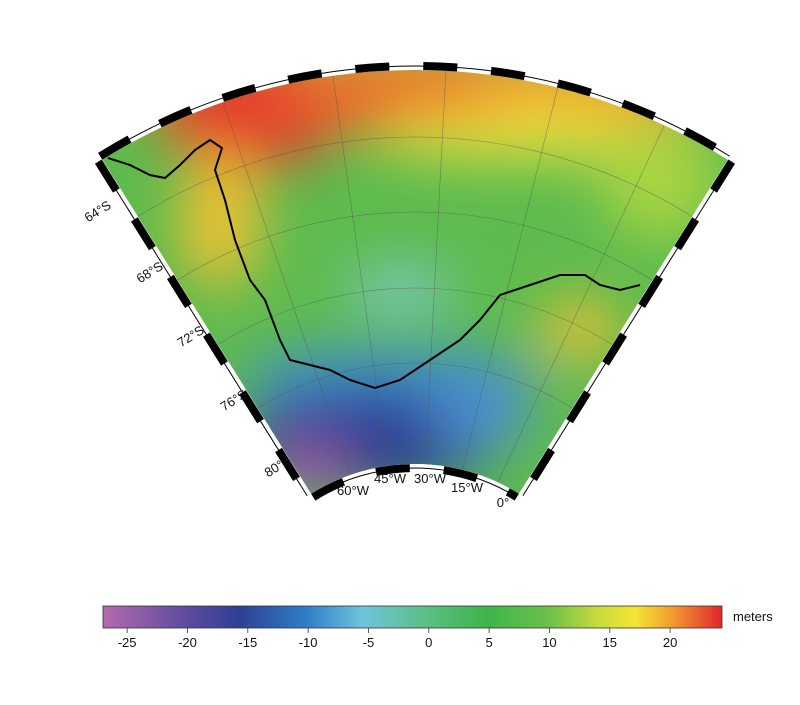 This screenshot has width=800, height=705. I want to click on colorbar-tick-label: -5, so click(369, 642).